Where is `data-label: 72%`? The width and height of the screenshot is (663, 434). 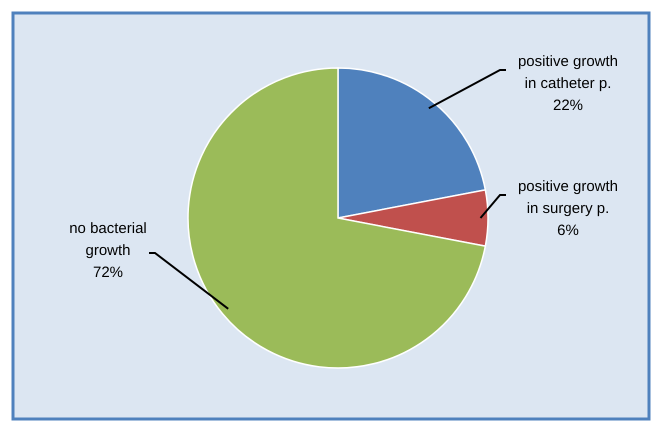
data-label: 72% is located at coordinates (108, 272).